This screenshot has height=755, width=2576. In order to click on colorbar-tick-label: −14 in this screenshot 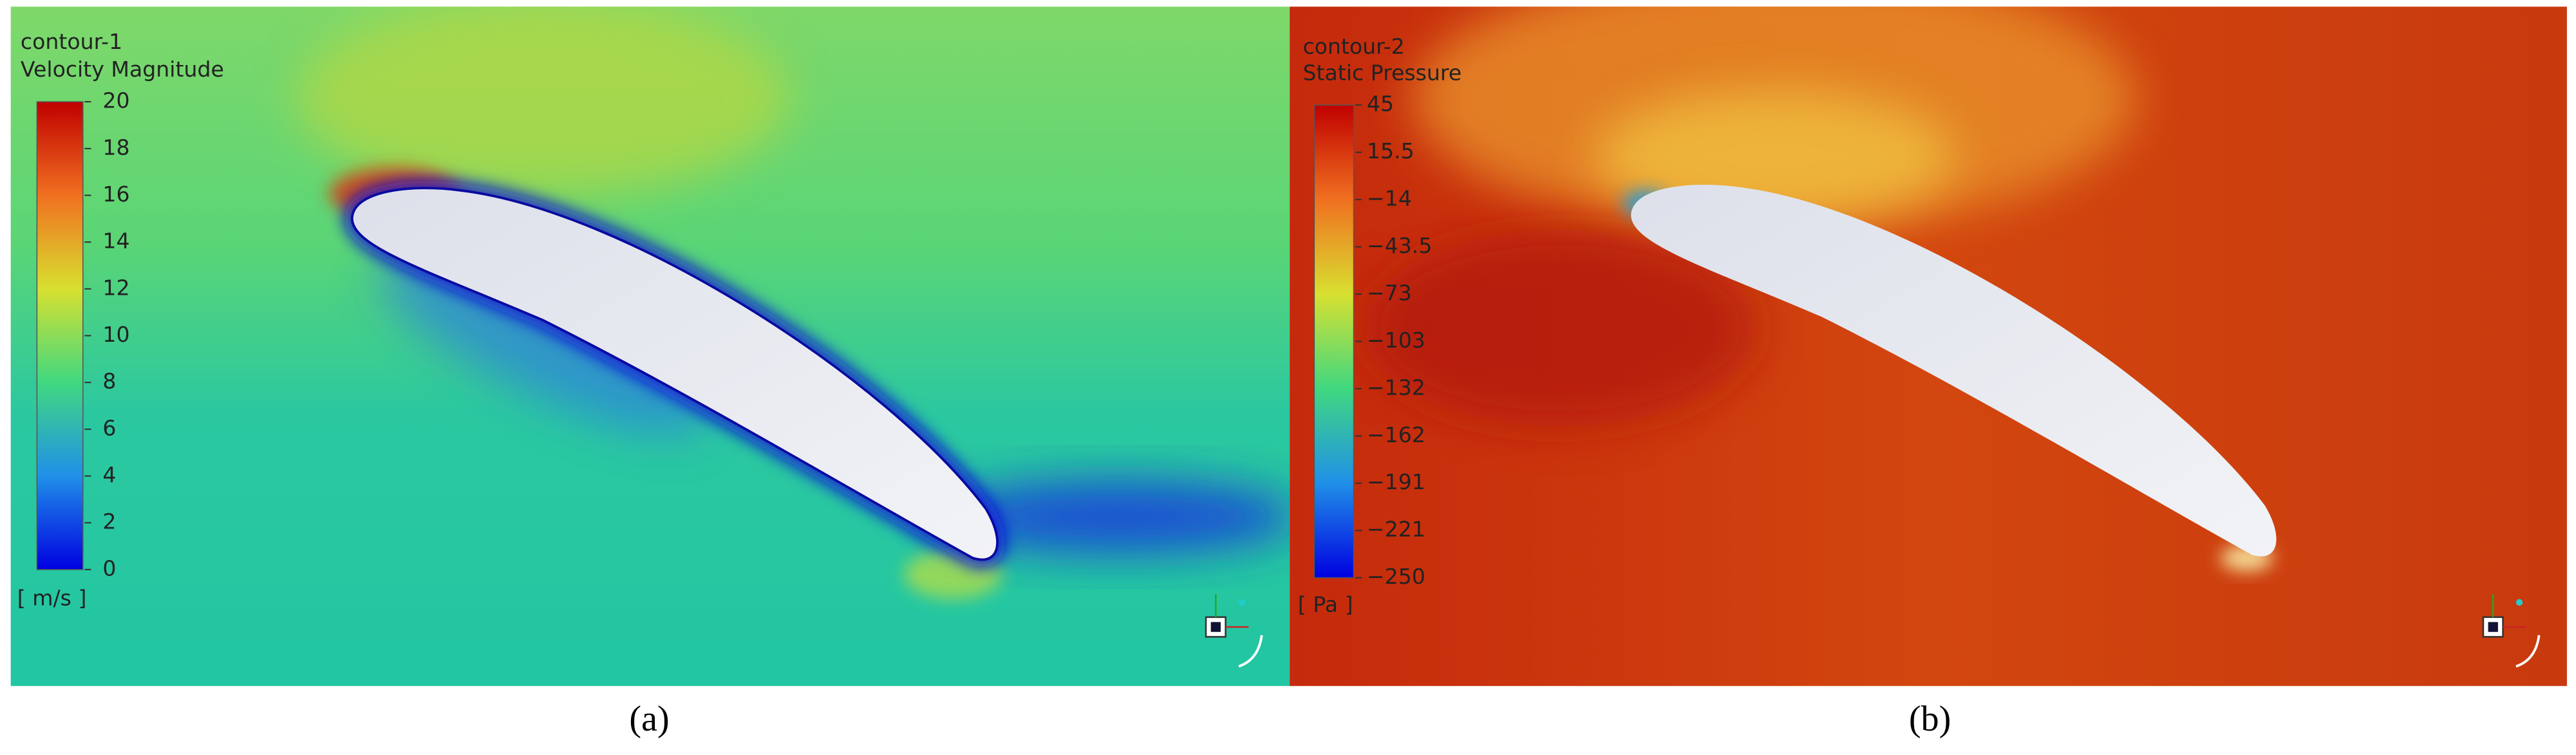, I will do `click(1389, 199)`.